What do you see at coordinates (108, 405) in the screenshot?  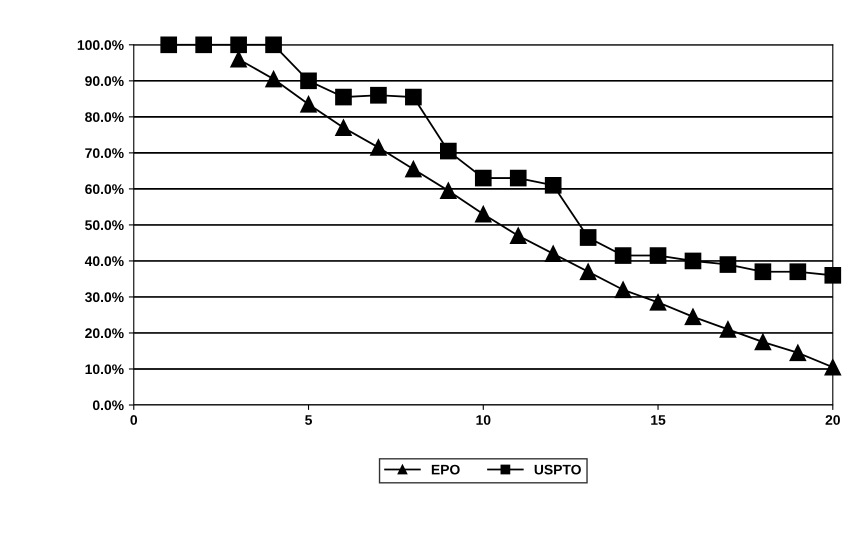 I see `y-tick-label: 0.0%` at bounding box center [108, 405].